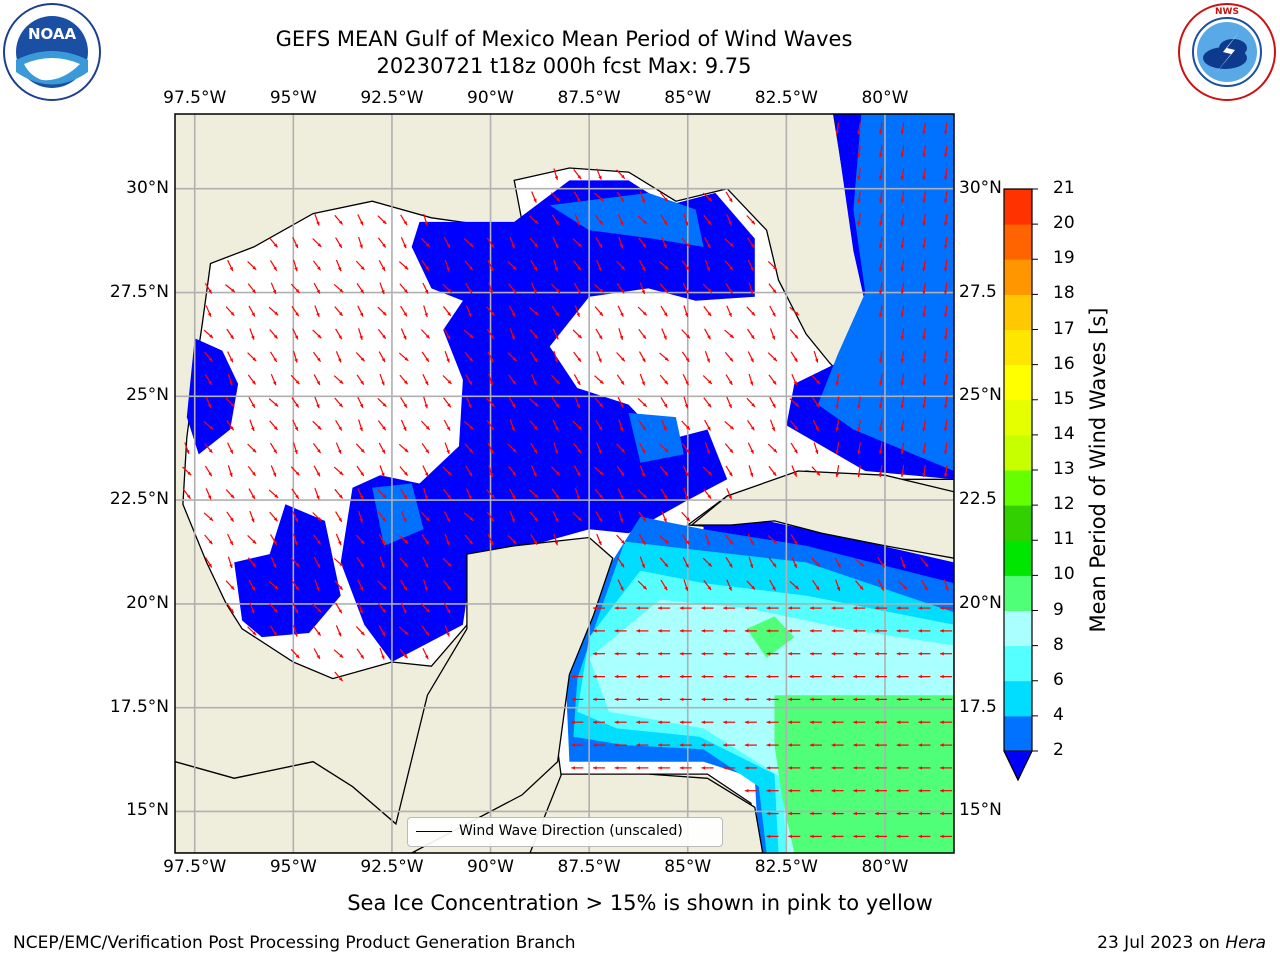  I want to click on lon-tick-top: 80°W, so click(885, 98).